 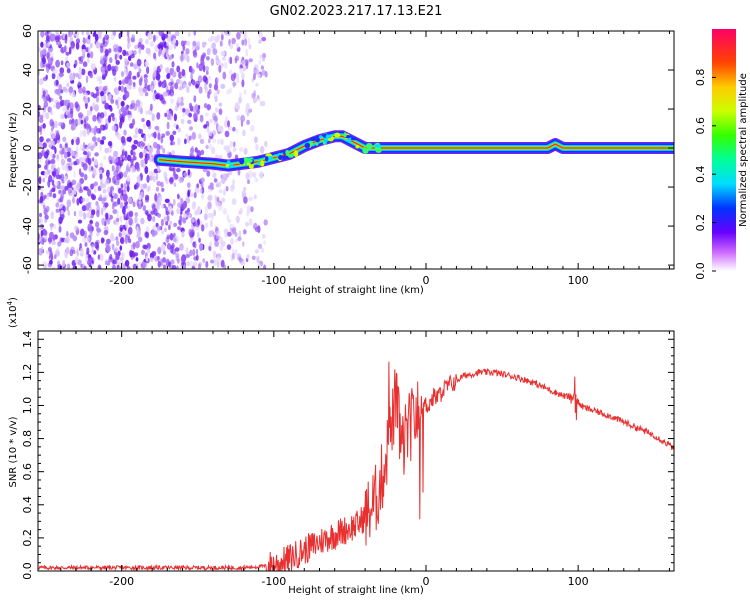 What do you see at coordinates (27, 265) in the screenshot?
I see `spectrogram-ytick-label: -60` at bounding box center [27, 265].